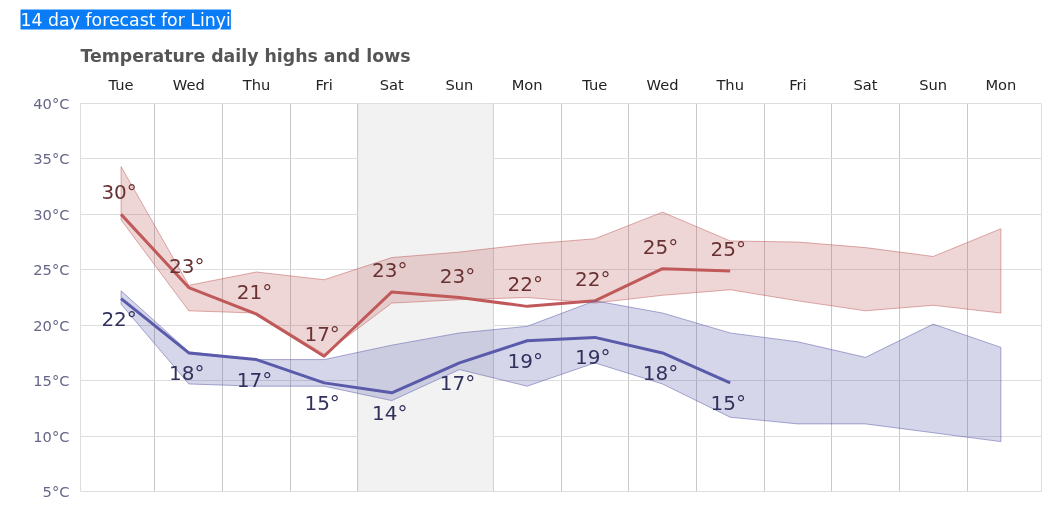 This screenshot has height=507, width=1053. Describe the element at coordinates (119, 192) in the screenshot. I see `data-label: 30°` at that location.